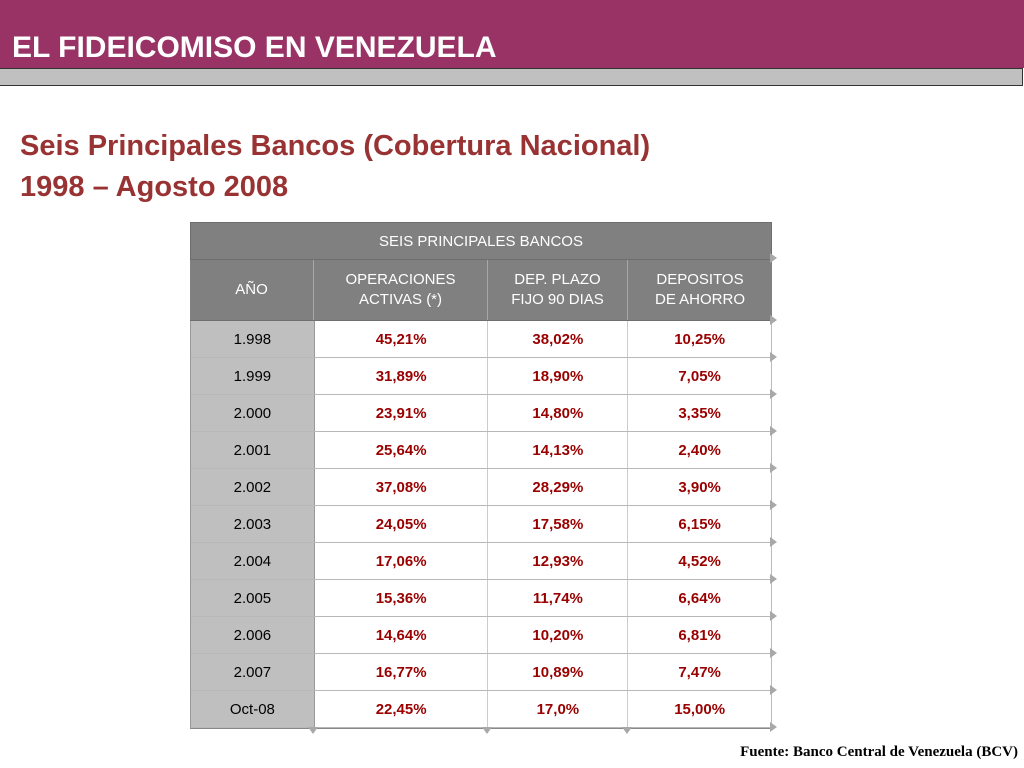 Image resolution: width=1024 pixels, height=768 pixels. I want to click on value-cell: 23,91%, so click(401, 413).